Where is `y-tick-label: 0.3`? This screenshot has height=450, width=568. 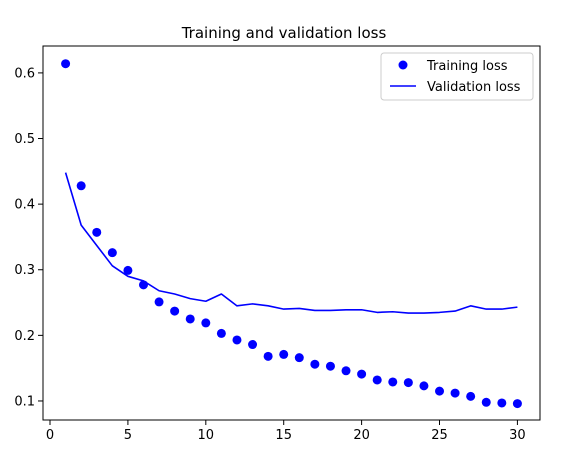 y-tick-label: 0.3 is located at coordinates (24, 270).